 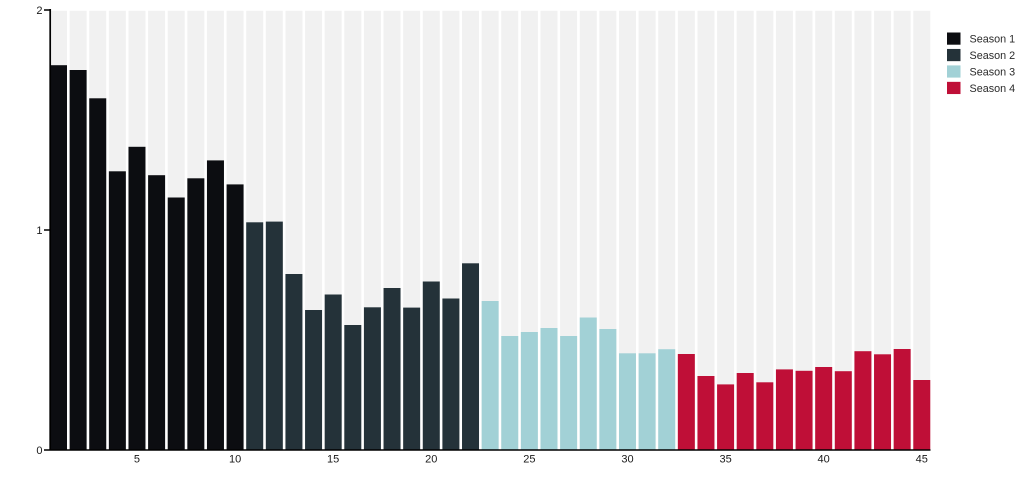 I want to click on svg-text: 20, so click(x=431, y=460).